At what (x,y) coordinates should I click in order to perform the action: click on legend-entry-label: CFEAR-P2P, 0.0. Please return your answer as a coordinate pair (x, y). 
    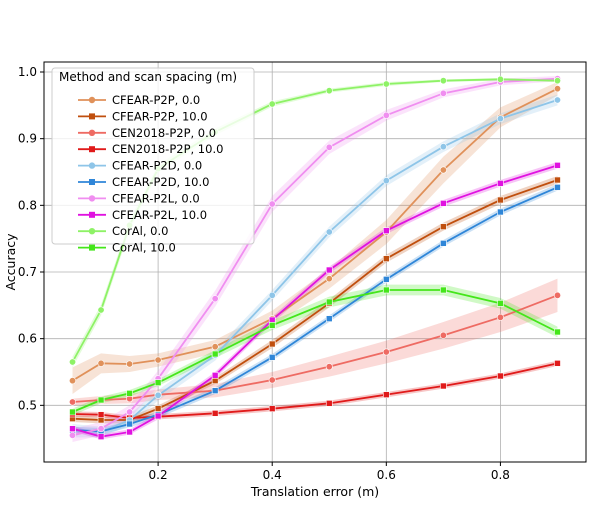
    Looking at the image, I should click on (156, 100).